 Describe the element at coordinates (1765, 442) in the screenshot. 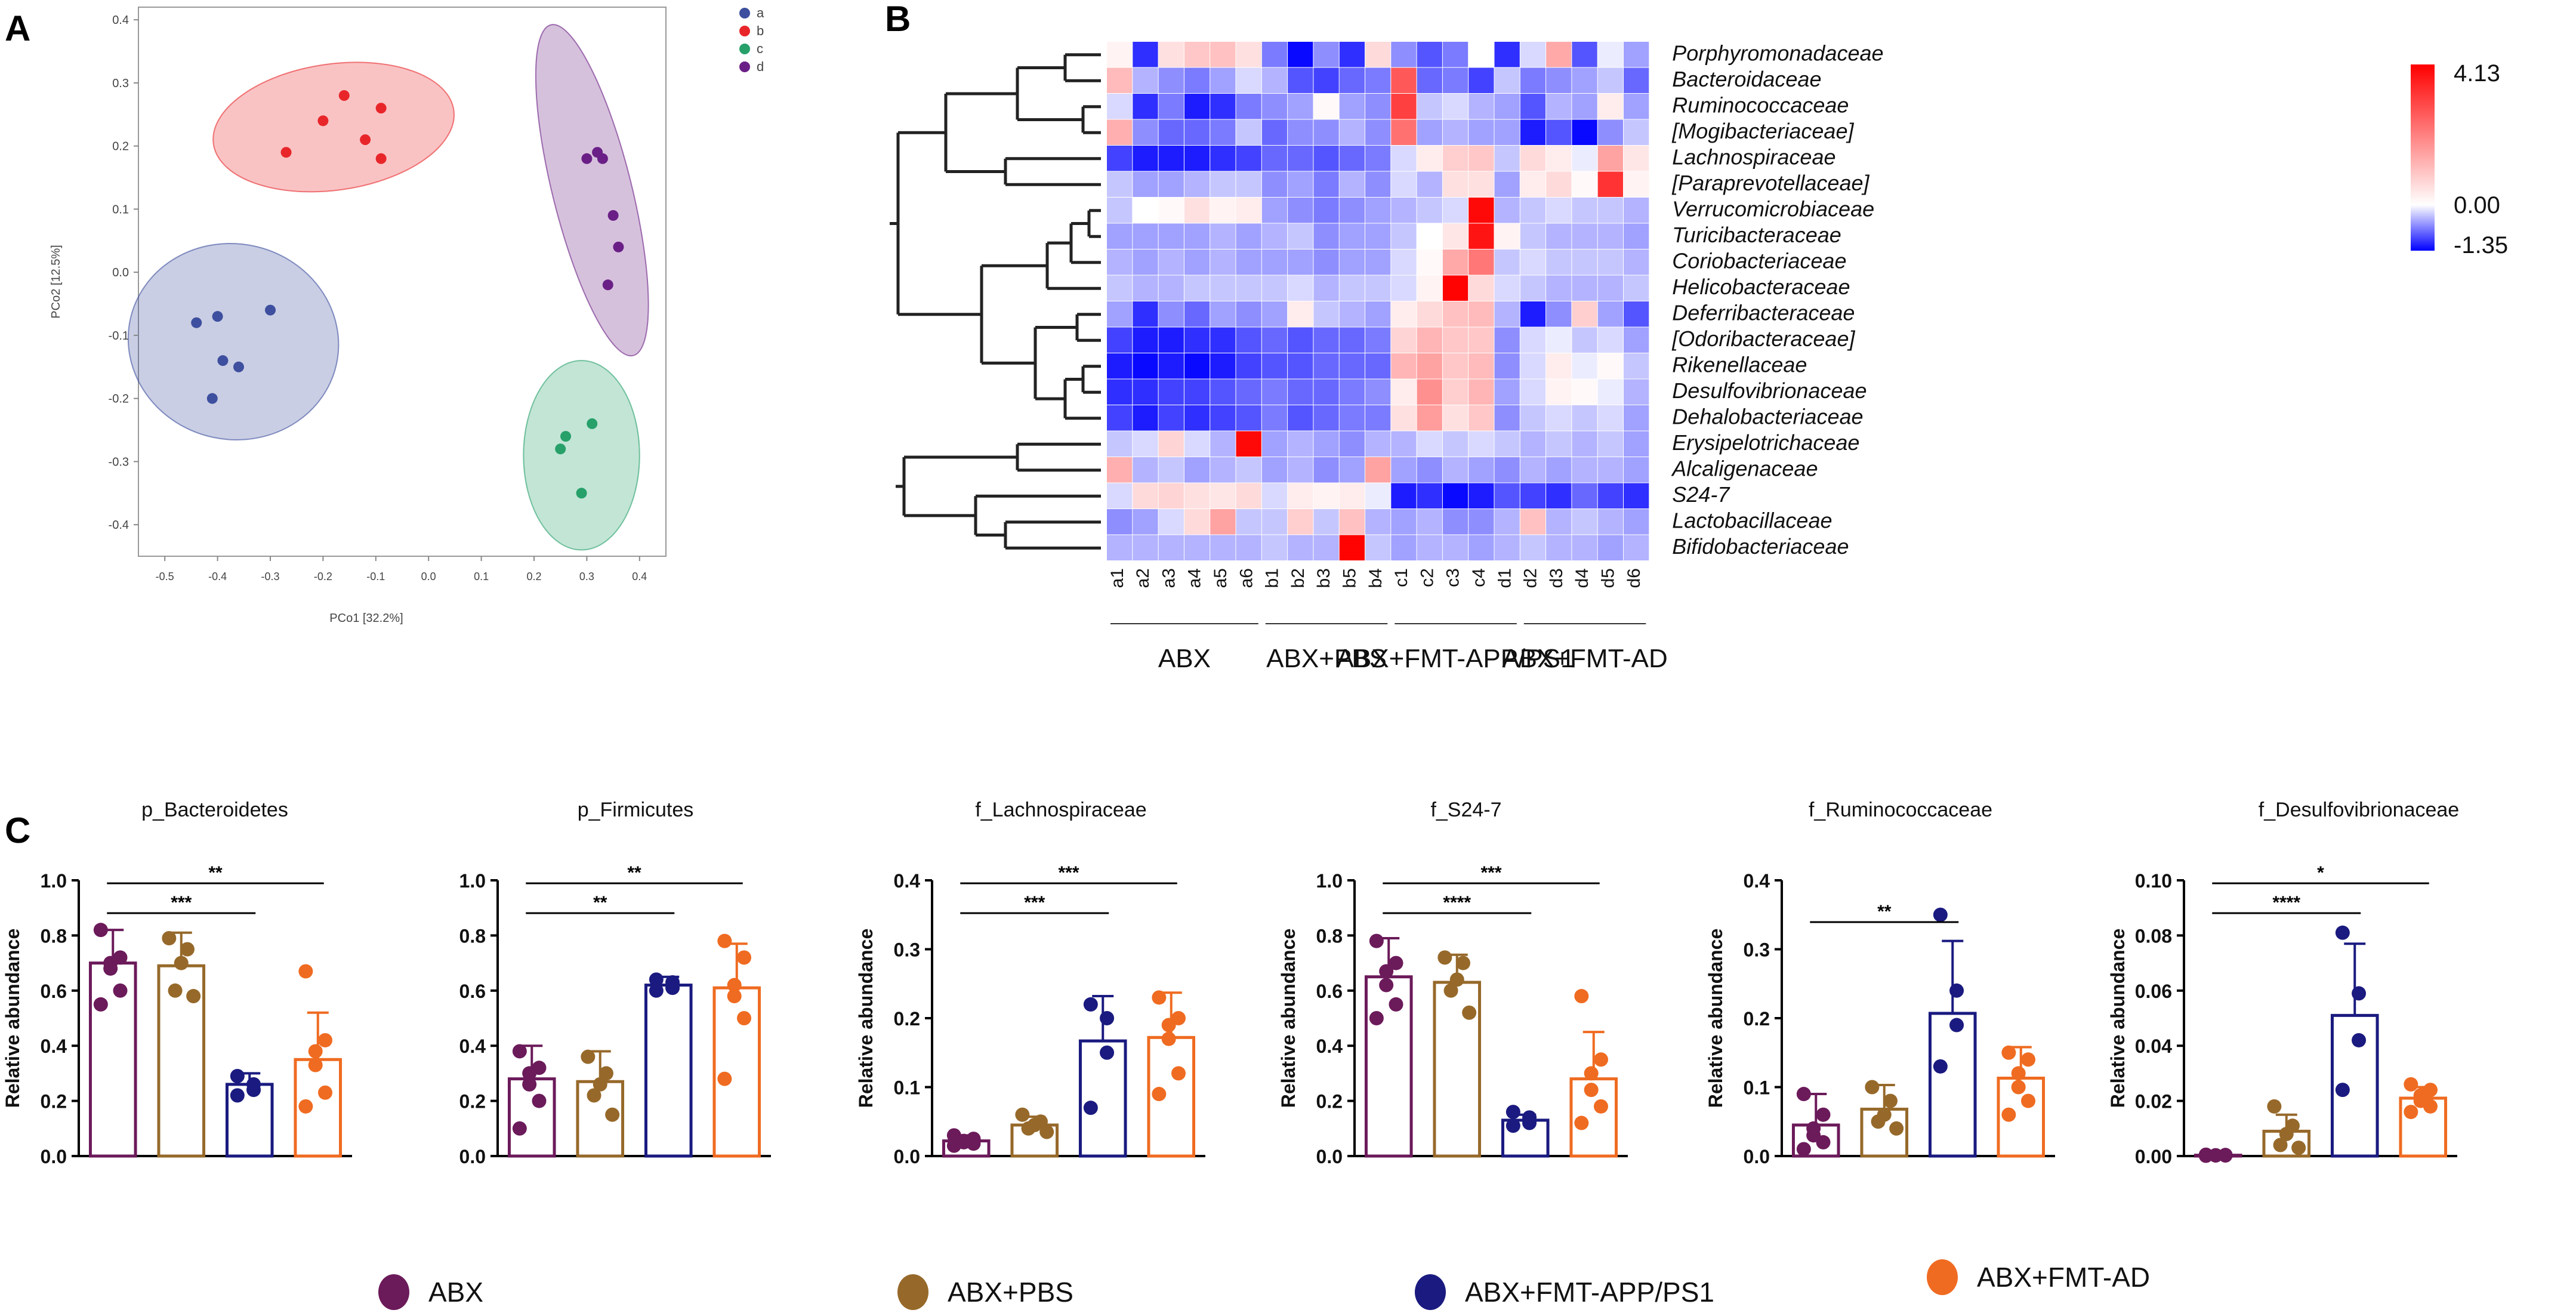

I see `row-label: Erysipelotrichaceae` at that location.